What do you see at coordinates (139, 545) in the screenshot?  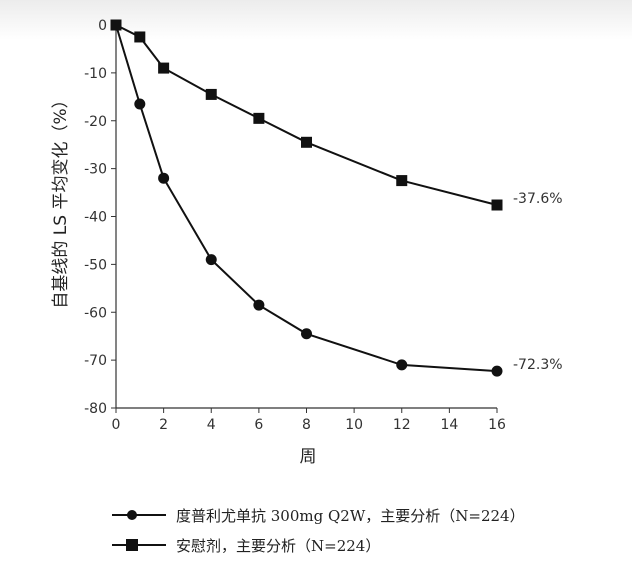 I see `legend-marker-square-icon` at bounding box center [139, 545].